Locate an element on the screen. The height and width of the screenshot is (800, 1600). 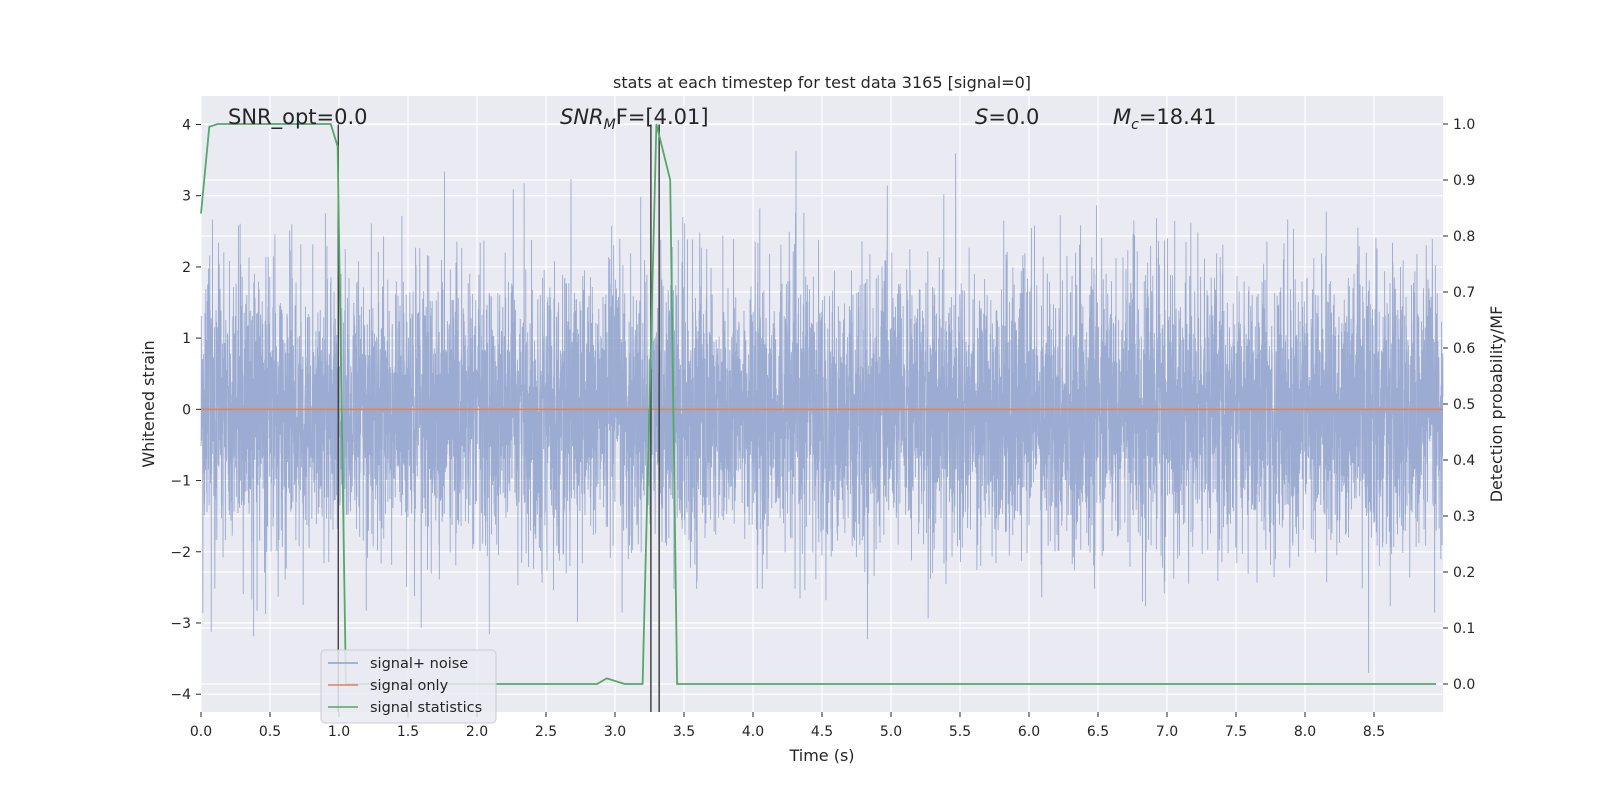
x-tick-label: 0.5 is located at coordinates (270, 732).